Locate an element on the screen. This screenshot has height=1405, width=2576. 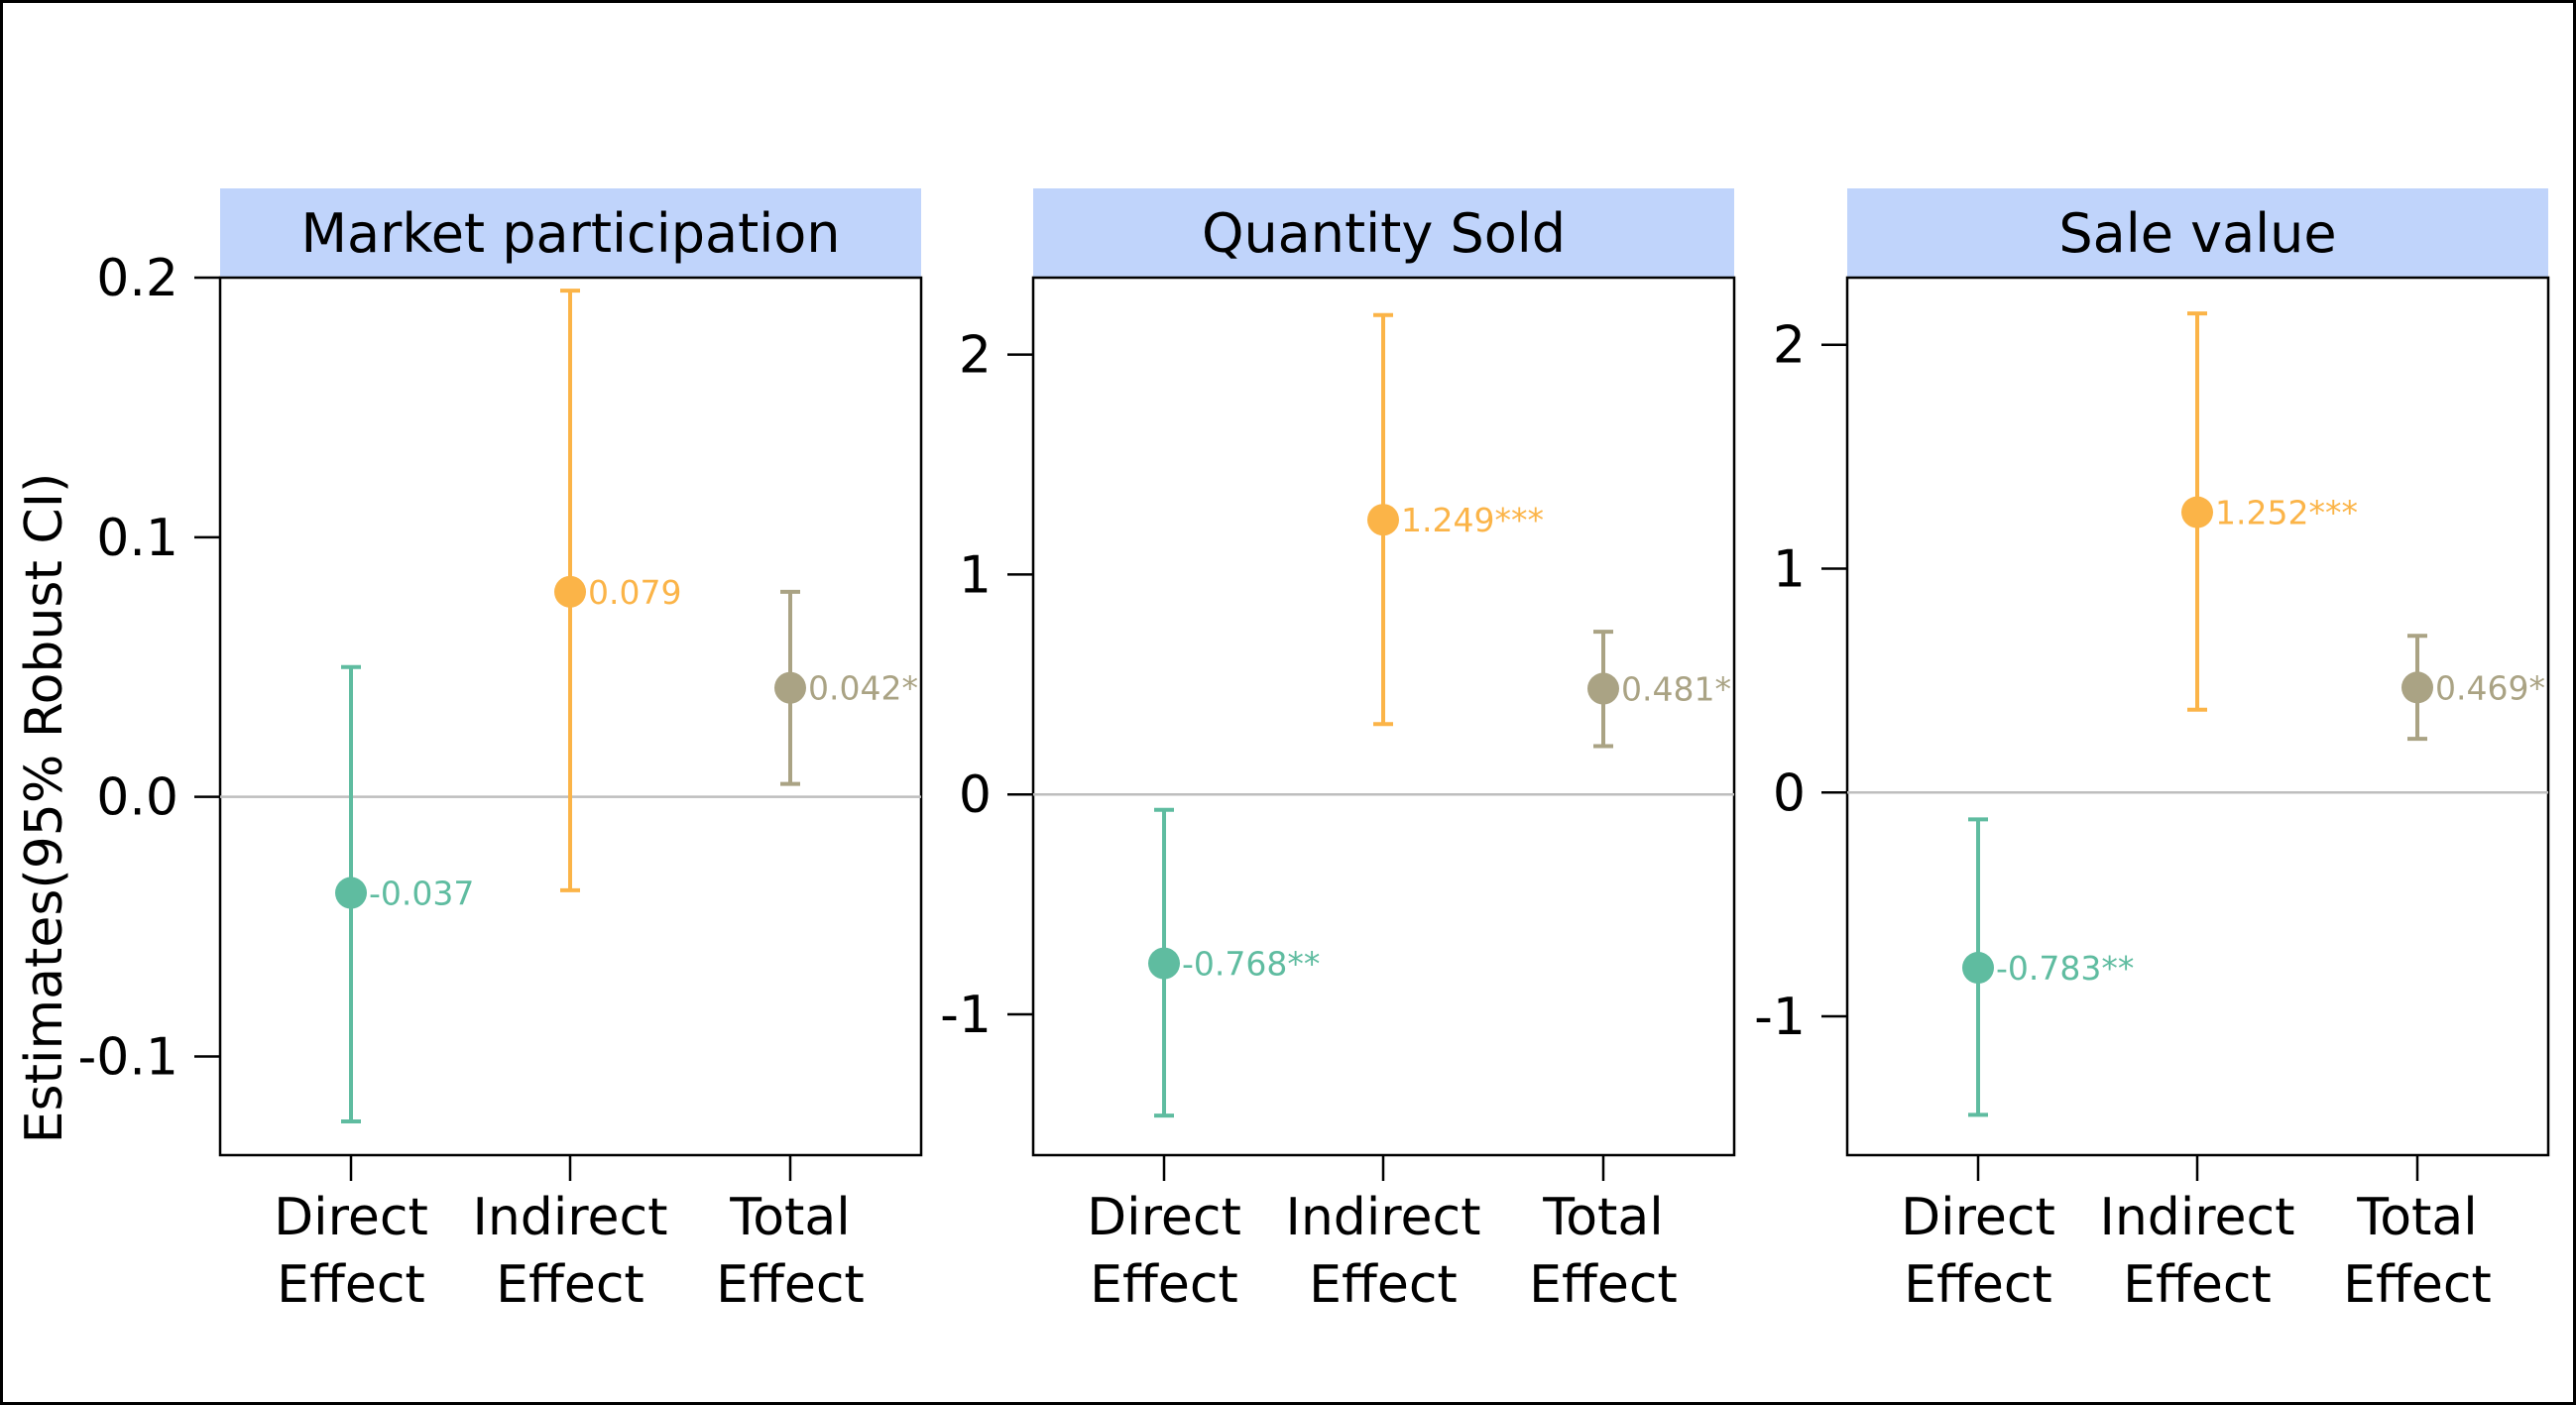
point-market-participation-direct-effect is located at coordinates (351, 893).